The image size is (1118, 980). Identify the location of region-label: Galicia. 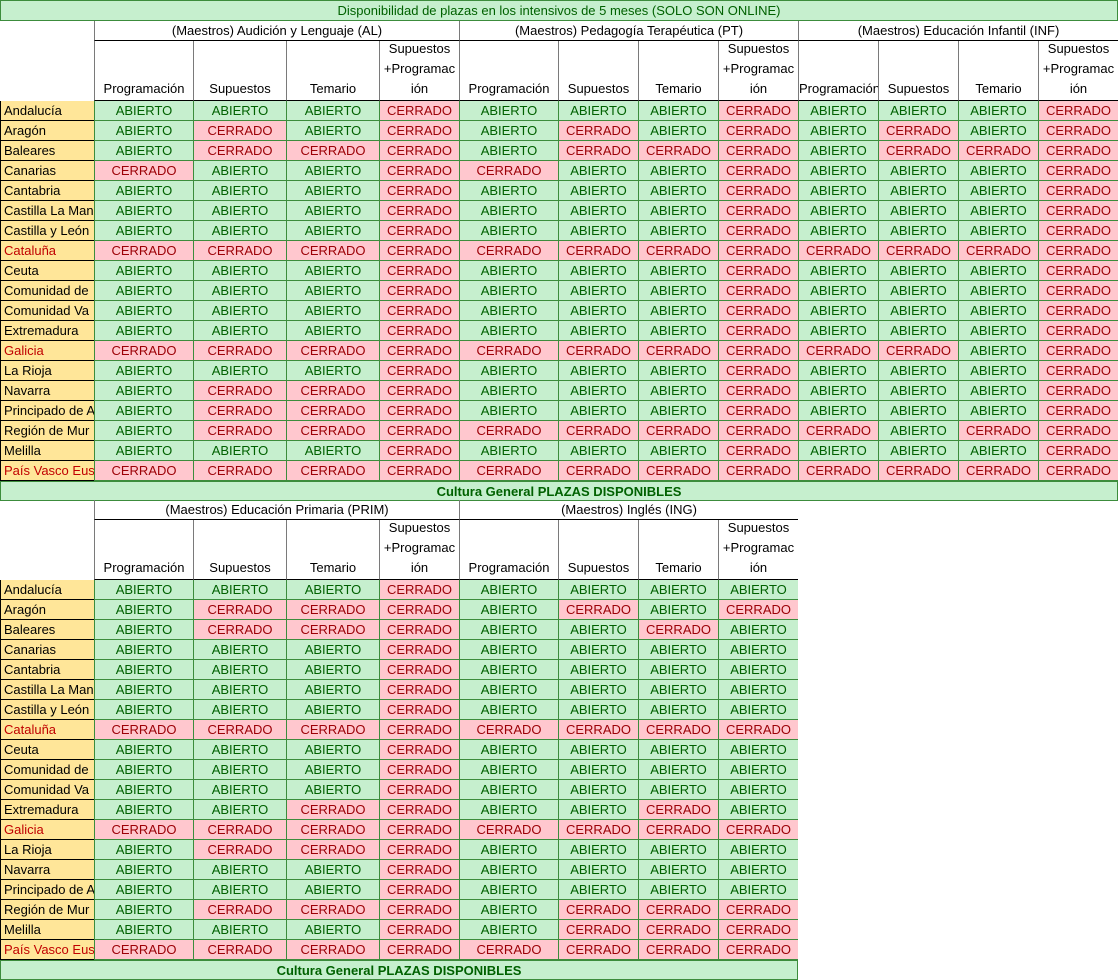
(47, 830).